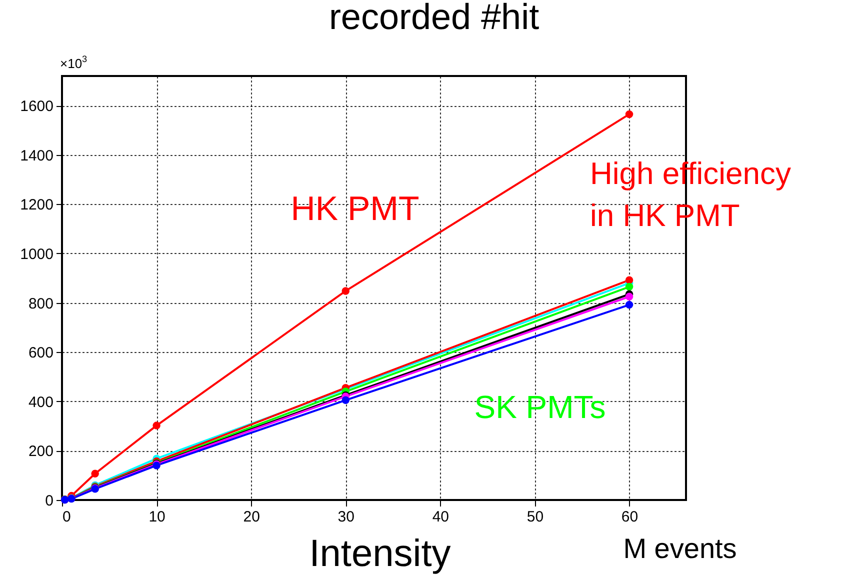 Image resolution: width=846 pixels, height=581 pixels. I want to click on x-tick-label: 20, so click(251, 517).